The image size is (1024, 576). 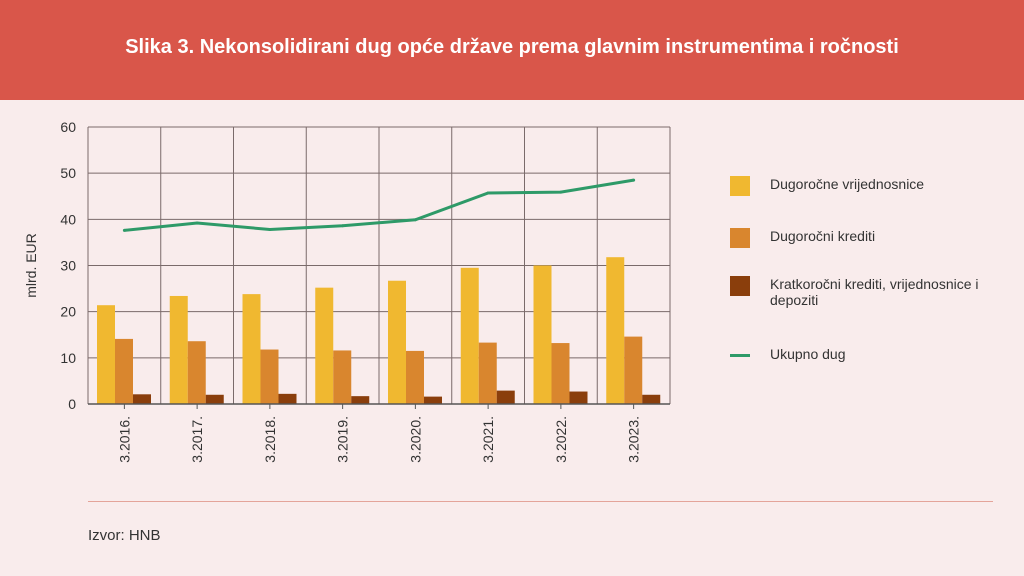 I want to click on y-tick-label: 10, so click(x=68, y=358).